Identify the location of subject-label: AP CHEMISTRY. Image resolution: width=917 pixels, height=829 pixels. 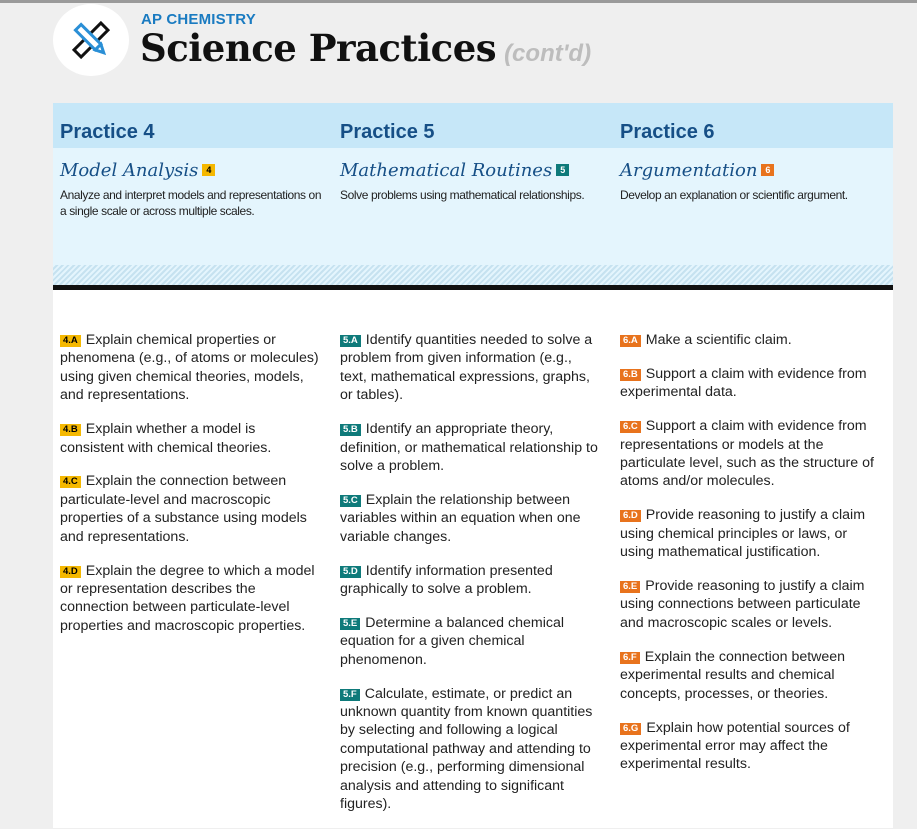
(198, 19).